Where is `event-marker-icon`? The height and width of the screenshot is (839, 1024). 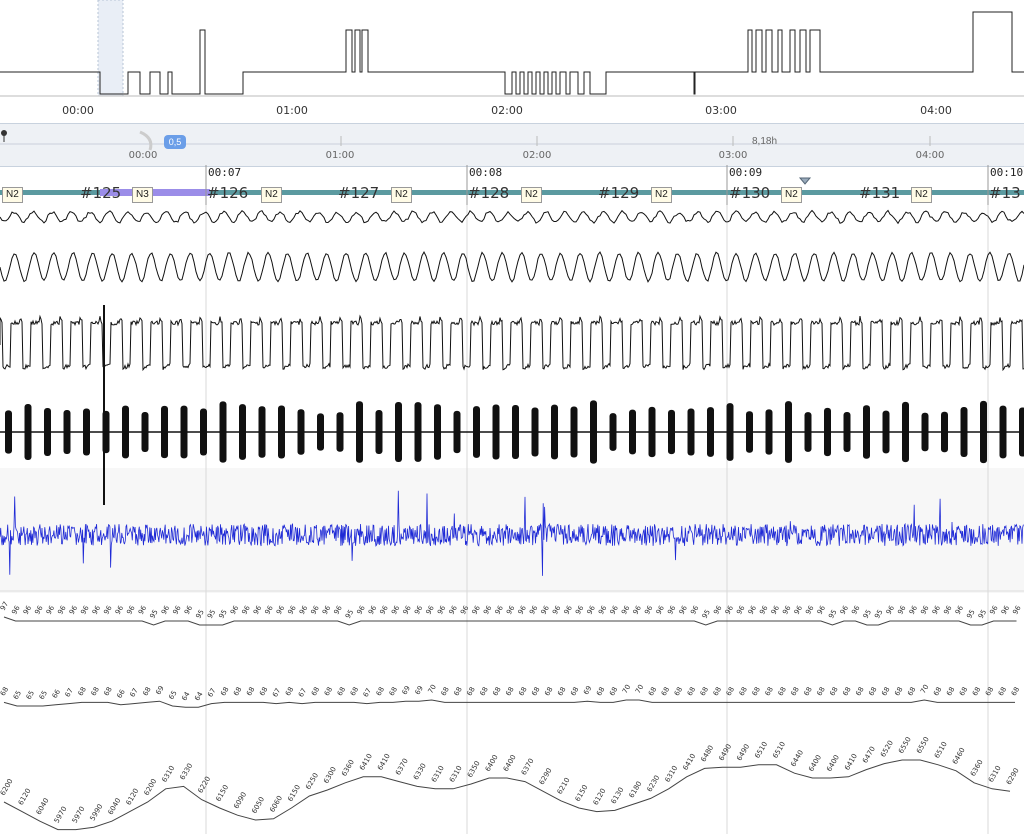 event-marker-icon is located at coordinates (805, 181).